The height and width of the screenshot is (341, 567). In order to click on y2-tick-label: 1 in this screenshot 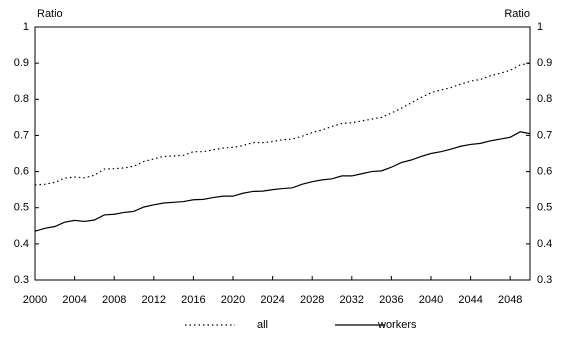, I will do `click(540, 27)`.